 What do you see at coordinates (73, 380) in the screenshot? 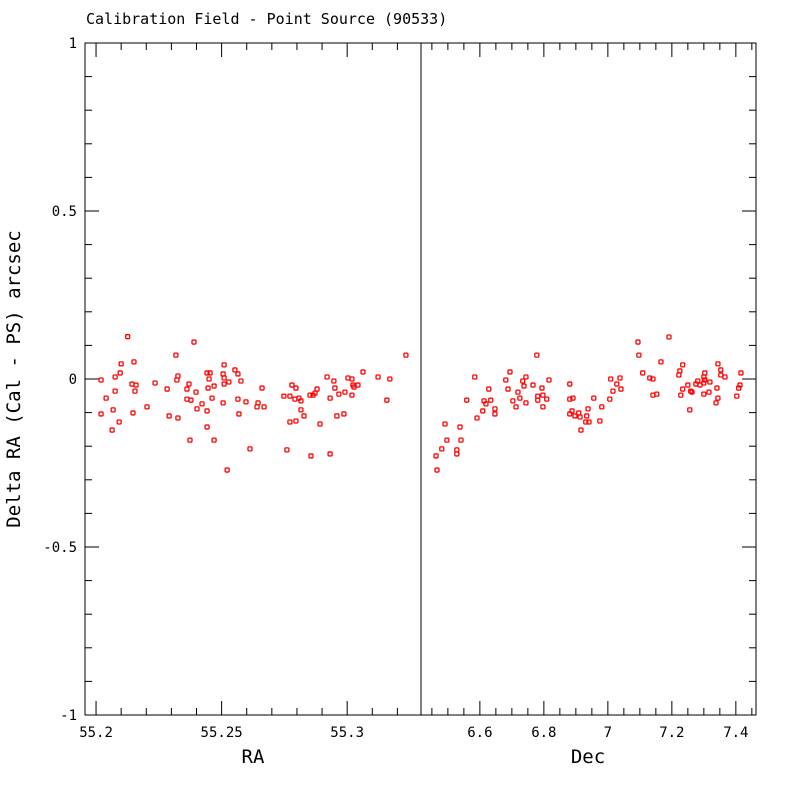
I see `y-tick-label: 0` at bounding box center [73, 380].